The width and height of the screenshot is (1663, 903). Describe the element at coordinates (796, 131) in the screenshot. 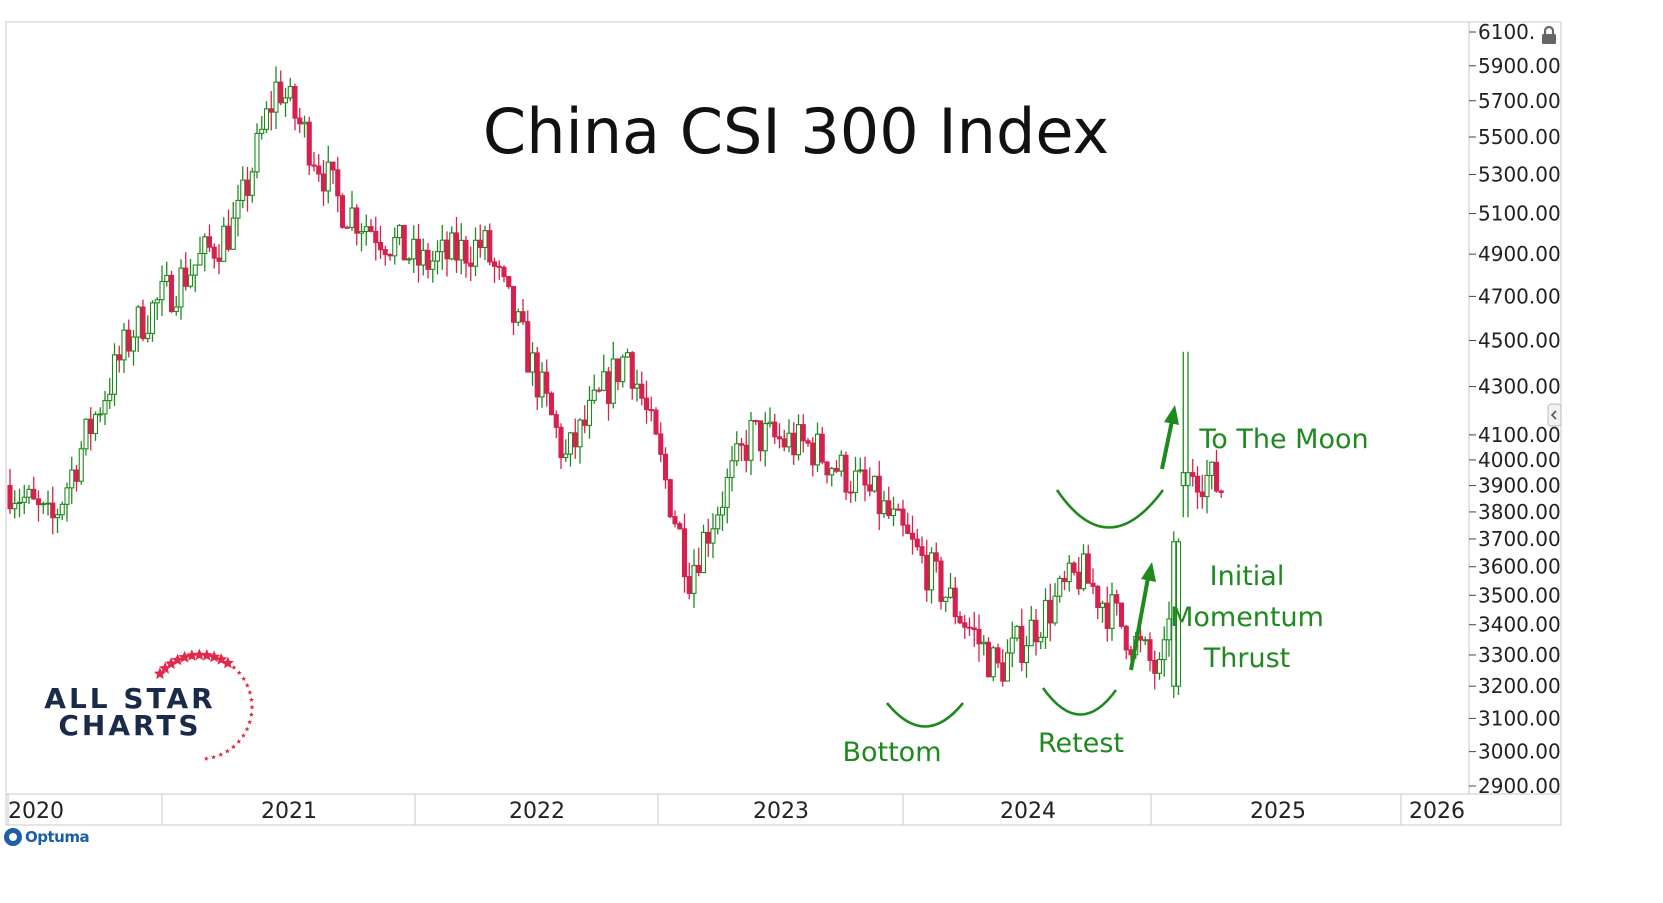

I see `chart-title: China CSI 300 Index` at that location.